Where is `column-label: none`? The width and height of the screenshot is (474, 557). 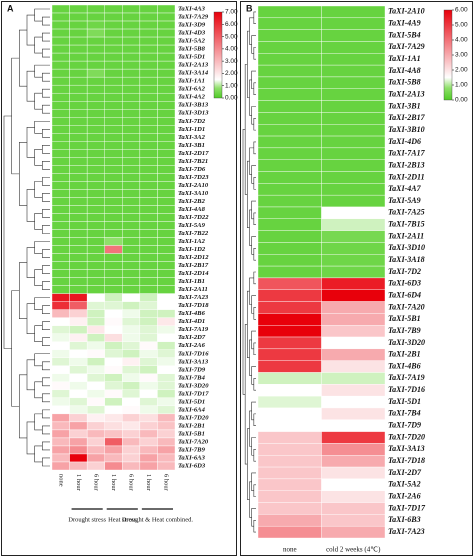
column-label: none is located at coordinates (60, 480).